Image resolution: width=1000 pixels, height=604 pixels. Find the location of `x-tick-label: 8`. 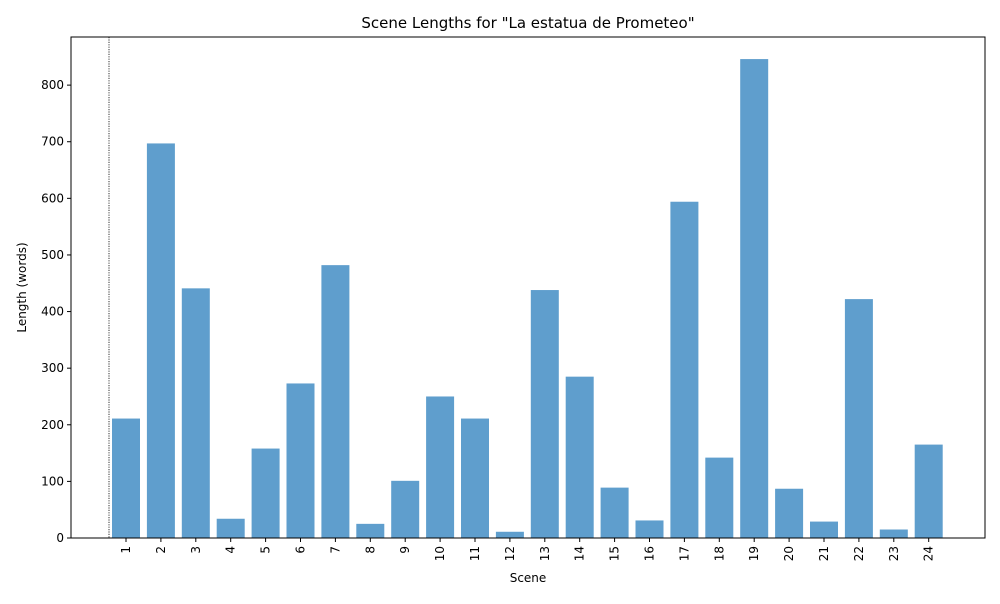

x-tick-label: 8 is located at coordinates (370, 550).